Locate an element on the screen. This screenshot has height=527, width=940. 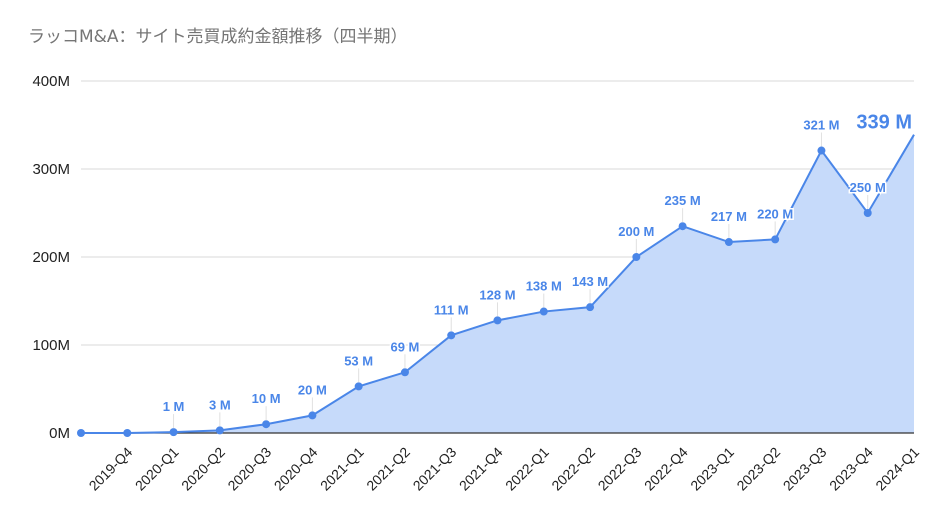
data-label: 111 M is located at coordinates (451, 309).